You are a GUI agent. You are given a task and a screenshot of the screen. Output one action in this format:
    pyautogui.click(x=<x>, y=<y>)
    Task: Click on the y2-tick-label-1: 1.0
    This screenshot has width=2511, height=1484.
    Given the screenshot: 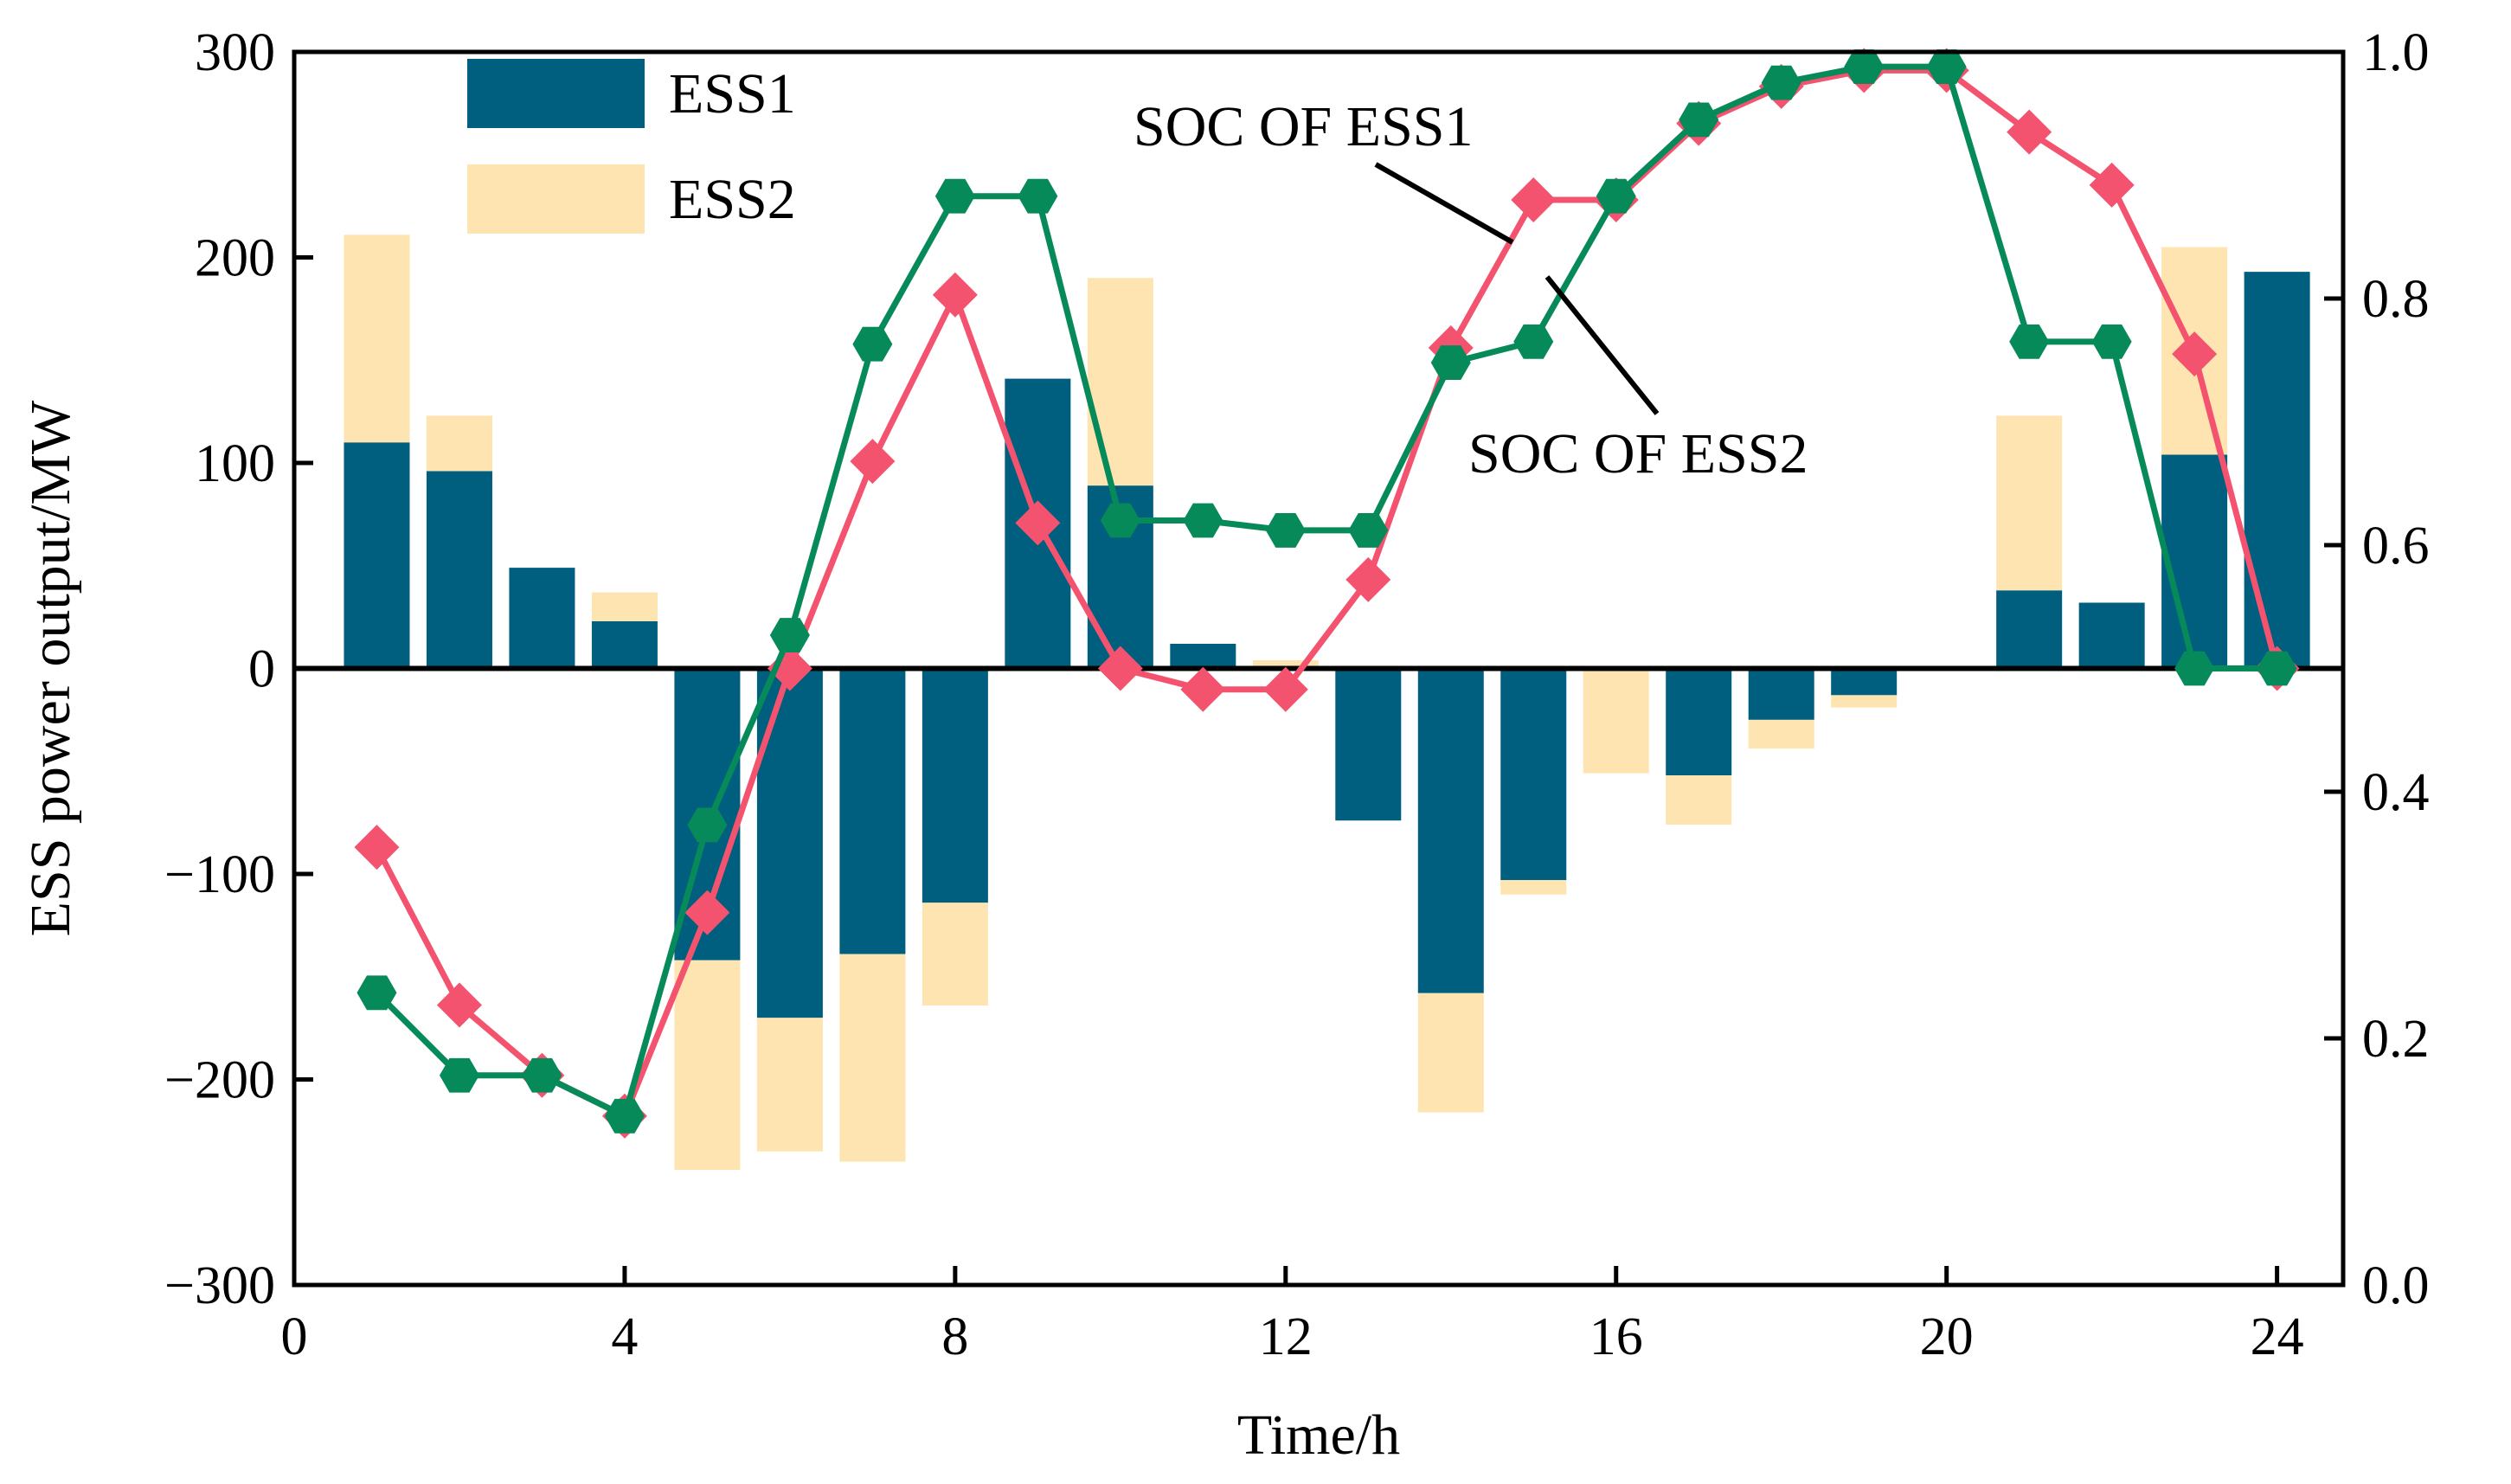 What is the action you would take?
    pyautogui.click(x=2396, y=53)
    